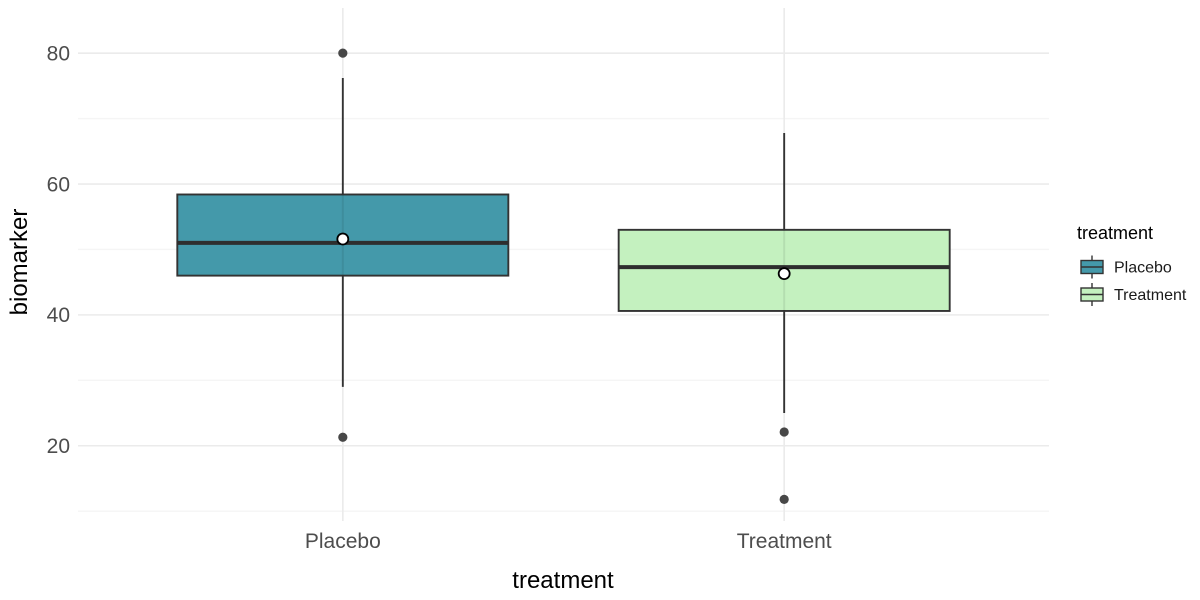  What do you see at coordinates (58, 53) in the screenshot?
I see `y-tick-label: 80` at bounding box center [58, 53].